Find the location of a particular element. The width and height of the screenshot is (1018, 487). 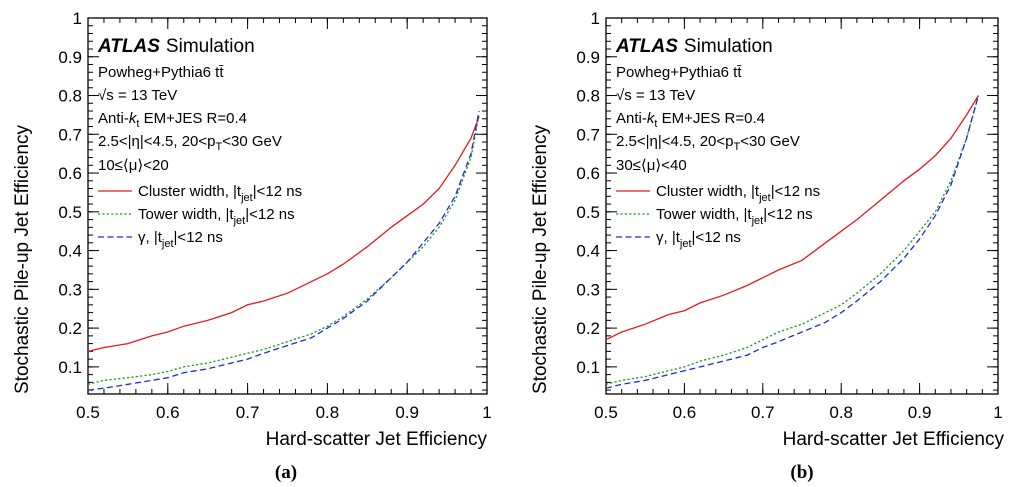

x-tick-label-b-5: 1 is located at coordinates (997, 412).